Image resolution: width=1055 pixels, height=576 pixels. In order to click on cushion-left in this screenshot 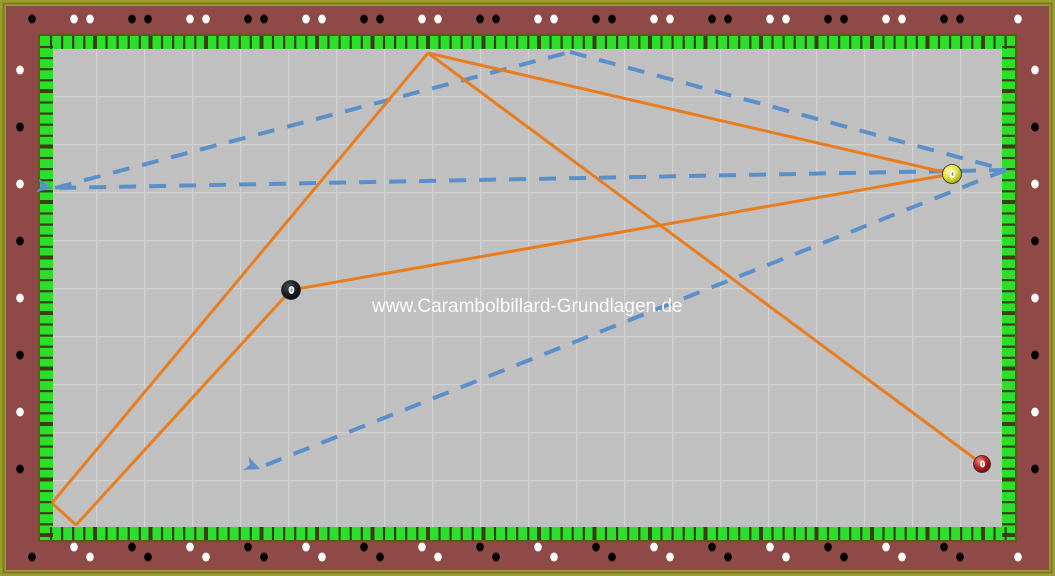, I will do `click(46, 288)`.